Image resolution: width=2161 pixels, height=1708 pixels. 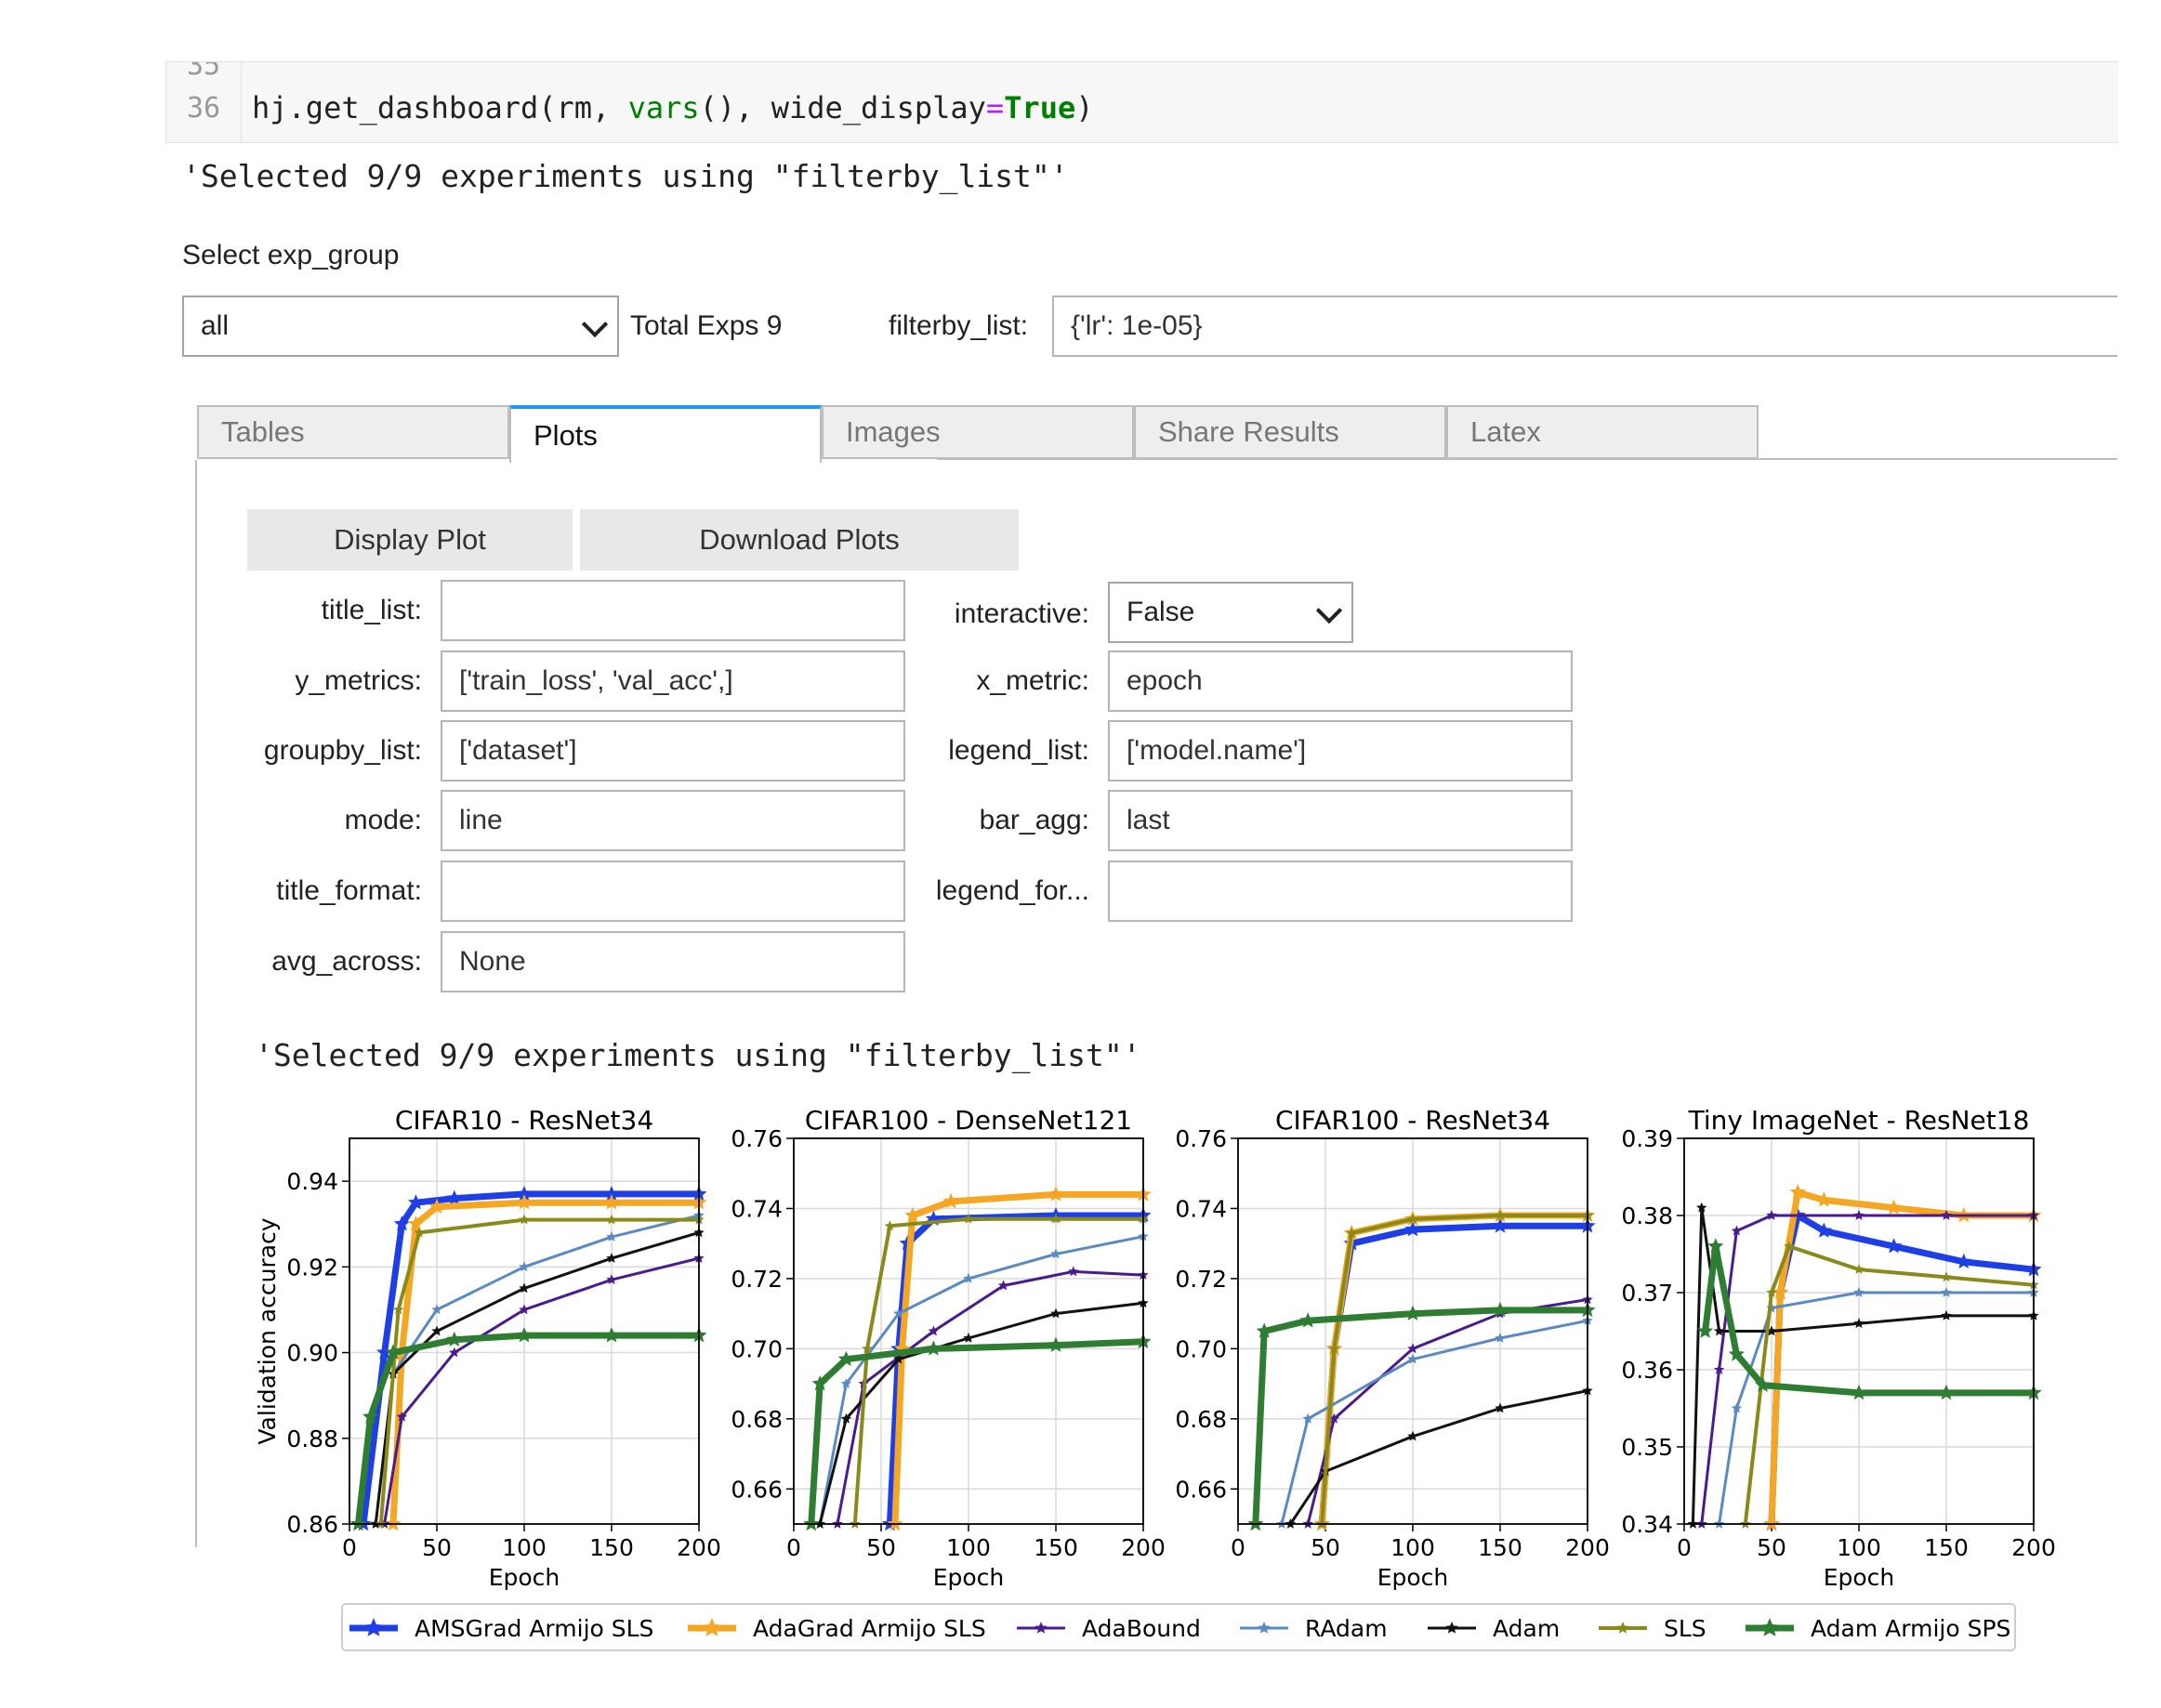 What do you see at coordinates (1201, 1419) in the screenshot?
I see `y-tick-label: 0.68` at bounding box center [1201, 1419].